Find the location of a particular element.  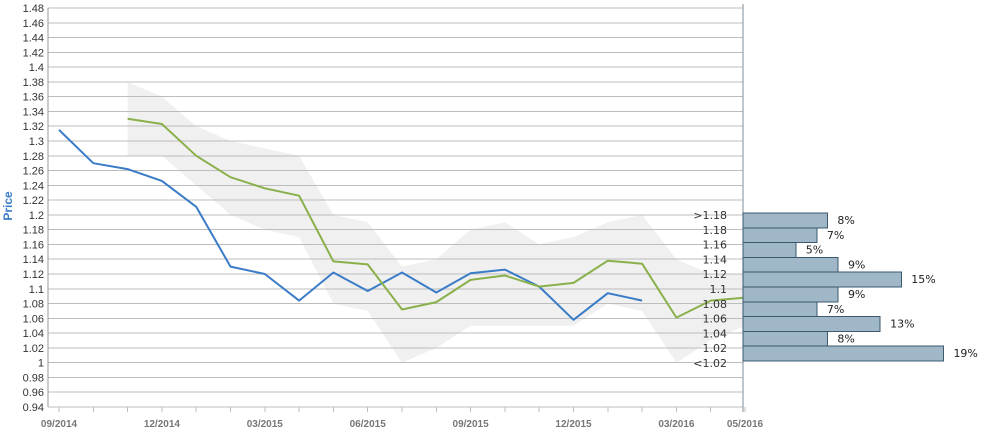

histogram-category-label: 1.04 is located at coordinates (715, 333).